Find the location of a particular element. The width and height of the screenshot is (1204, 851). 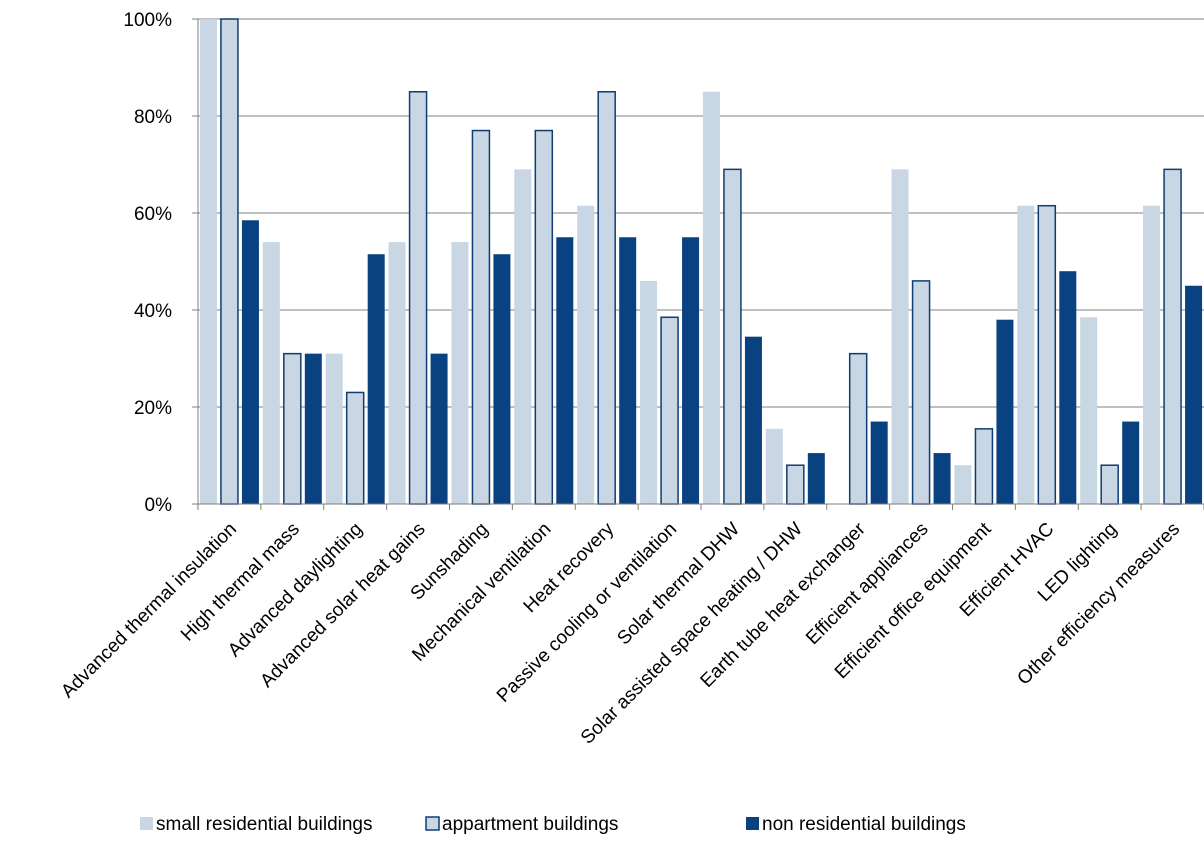

legend-label: small residential buildings is located at coordinates (264, 824).